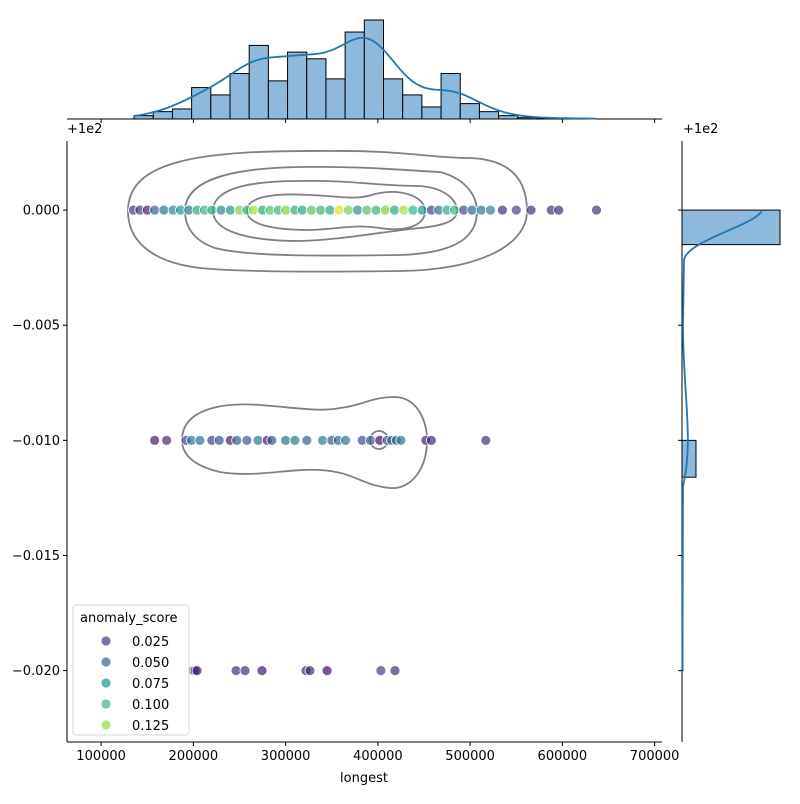 This screenshot has height=804, width=800. Describe the element at coordinates (378, 756) in the screenshot. I see `x-tick-label: 400000` at that location.